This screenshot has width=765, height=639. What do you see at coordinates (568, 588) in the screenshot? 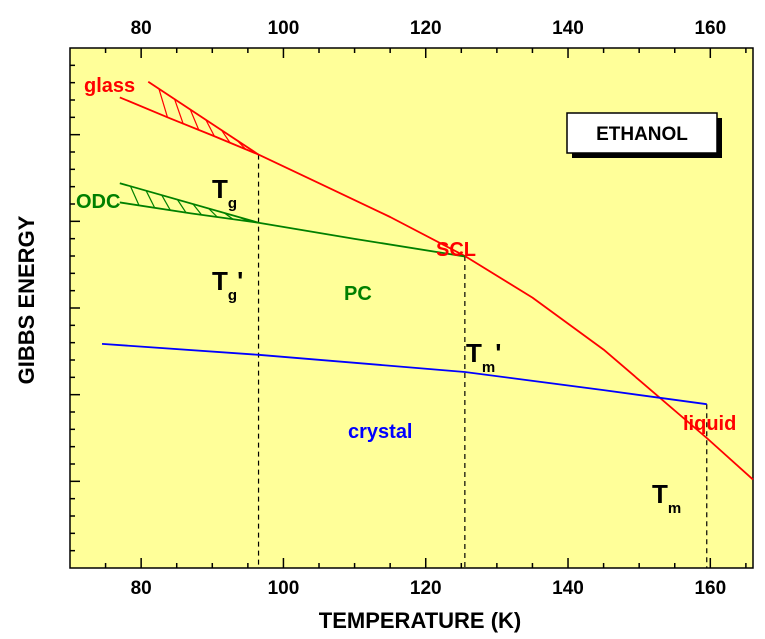
I see `x-tick-label-bottom: 140` at bounding box center [568, 588].